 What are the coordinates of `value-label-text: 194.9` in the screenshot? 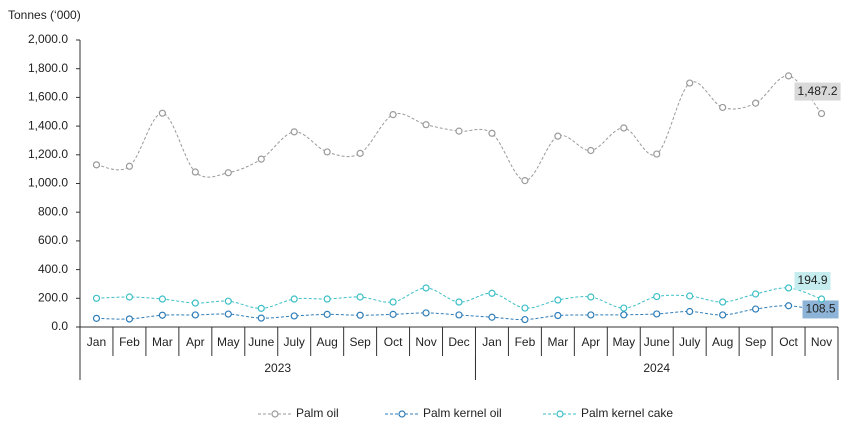 It's located at (813, 280).